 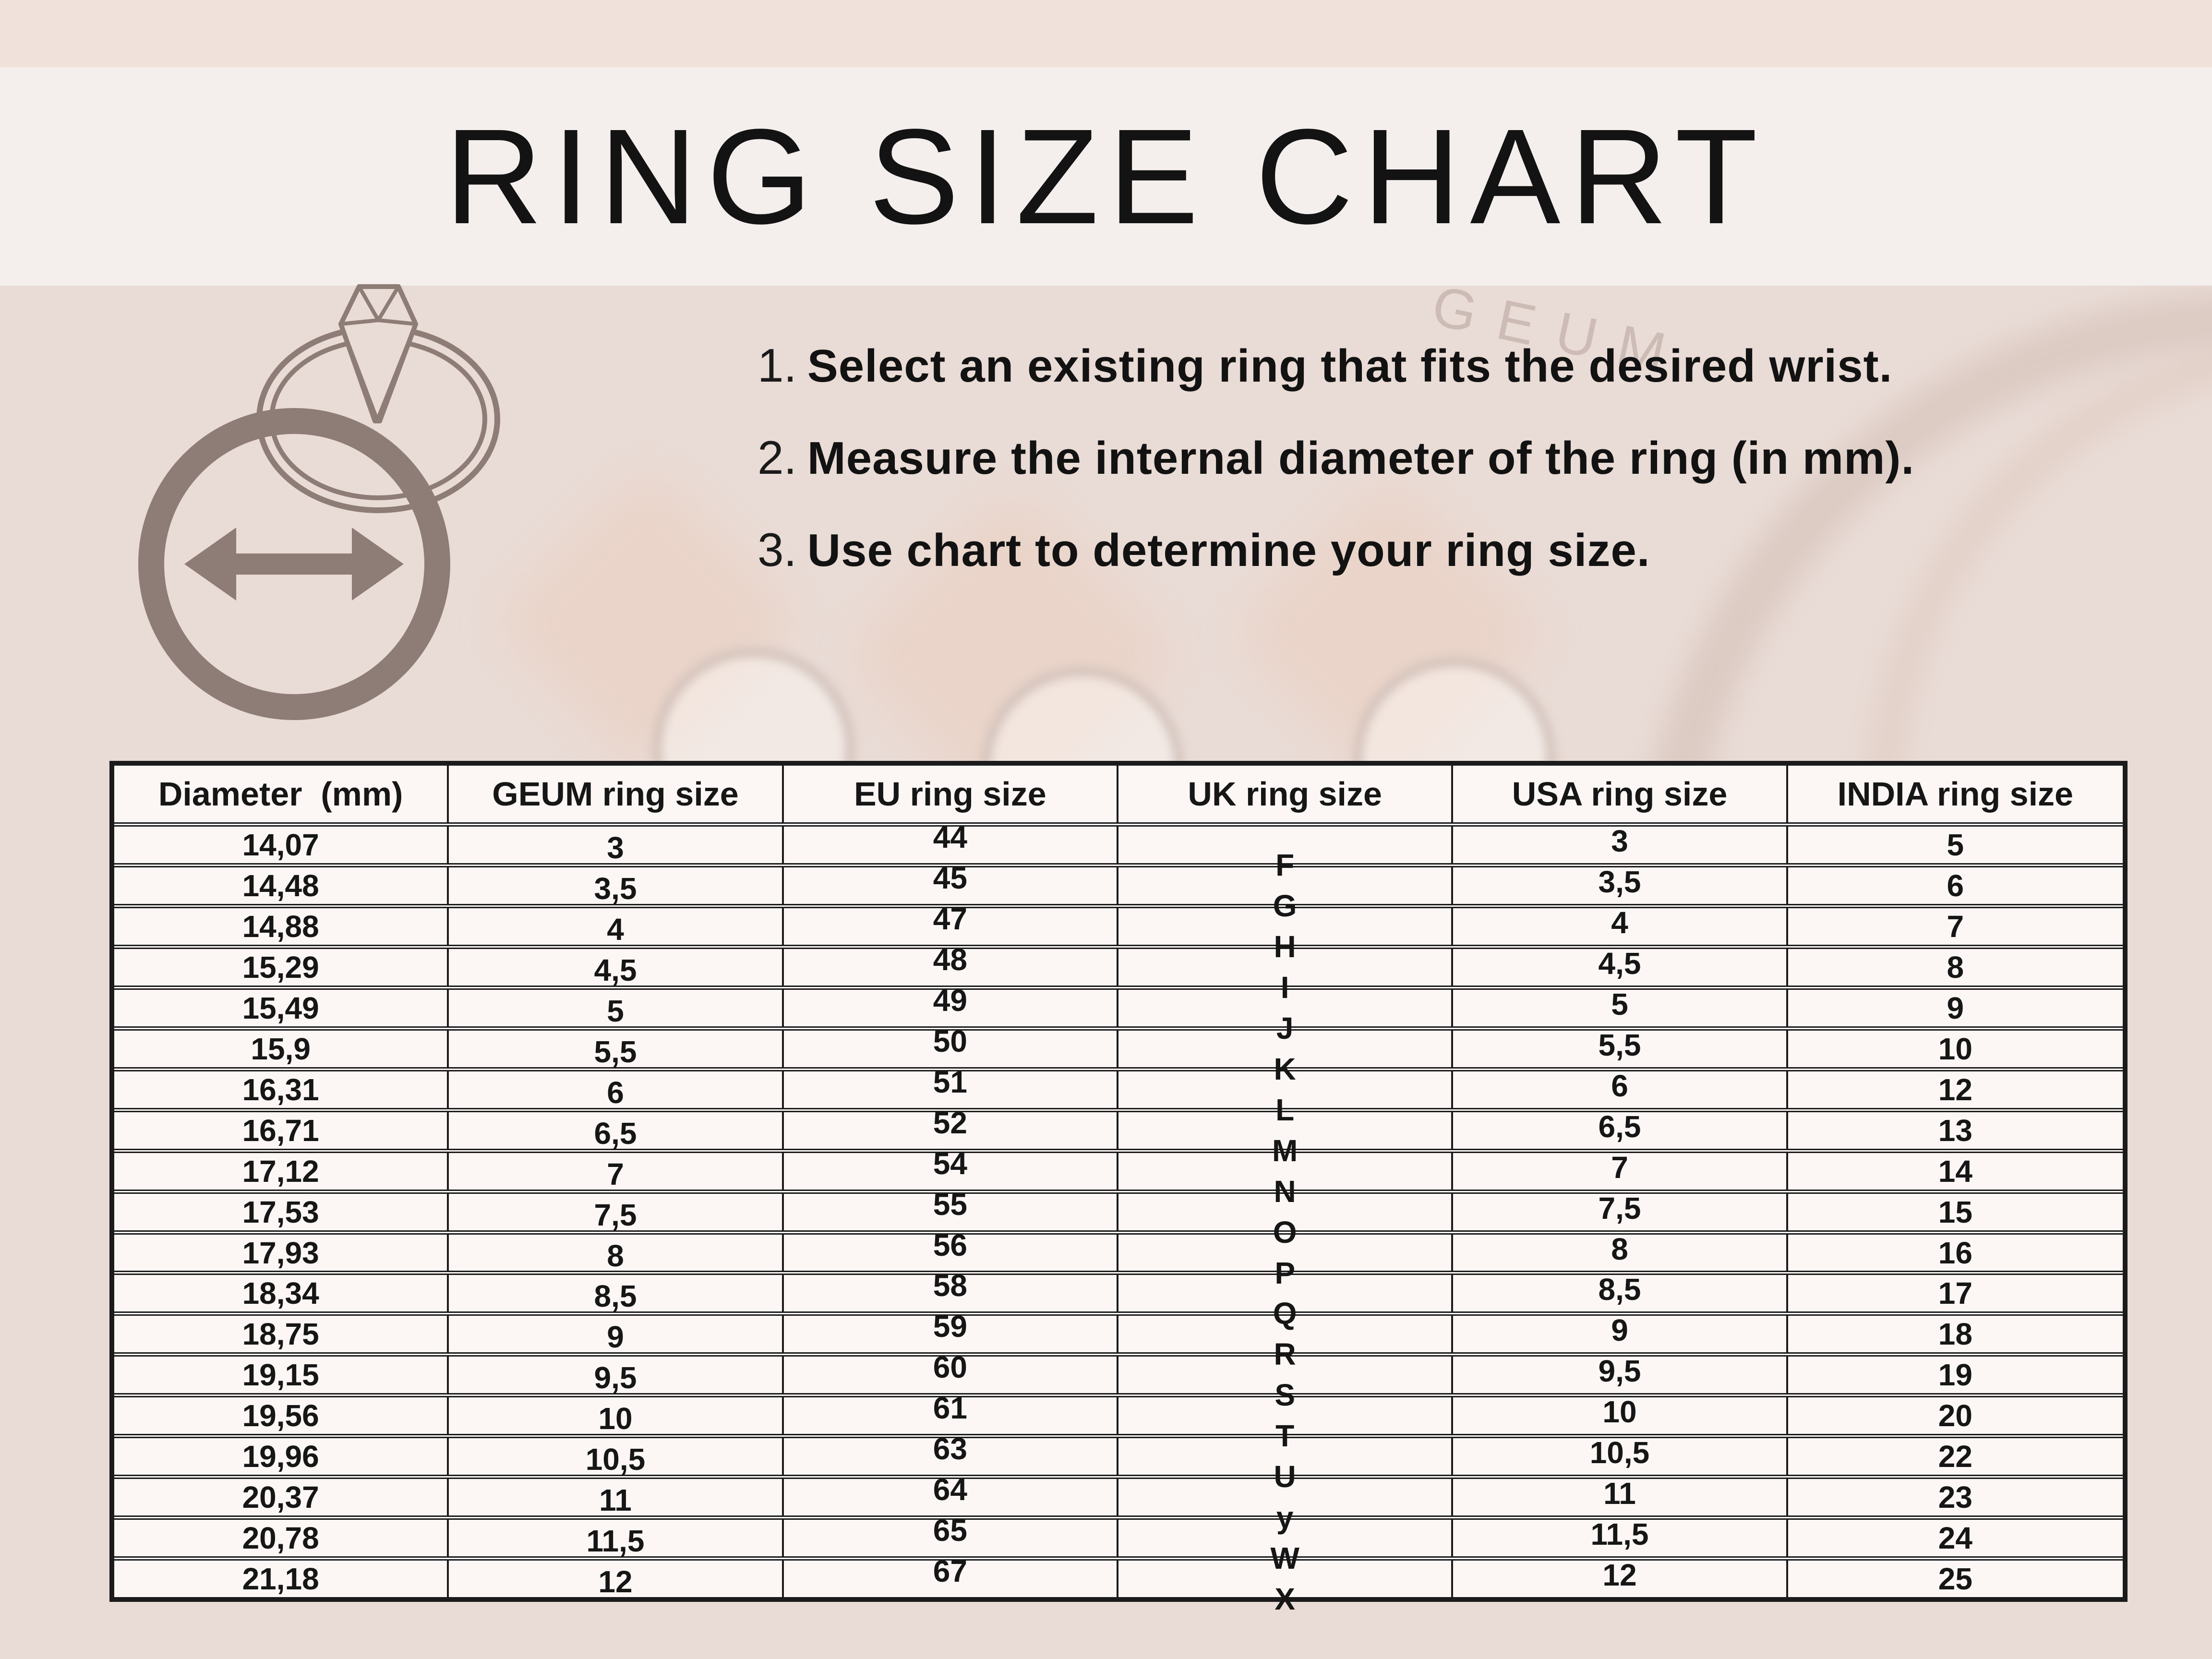 I want to click on table-cell: 19, so click(x=1955, y=1375).